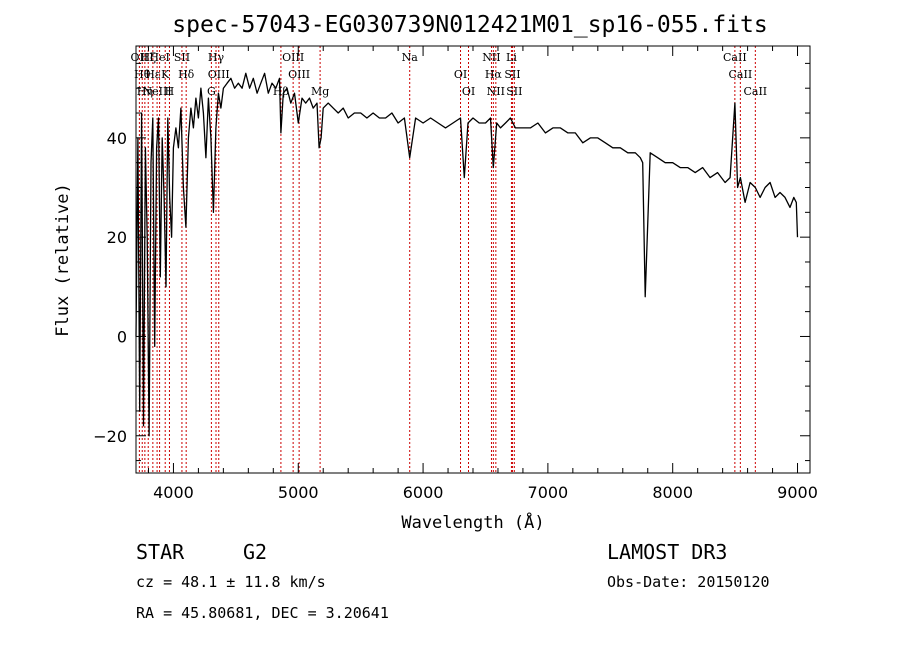  What do you see at coordinates (688, 582) in the screenshot?
I see `observation-date: Obs-Date: 20150120` at bounding box center [688, 582].